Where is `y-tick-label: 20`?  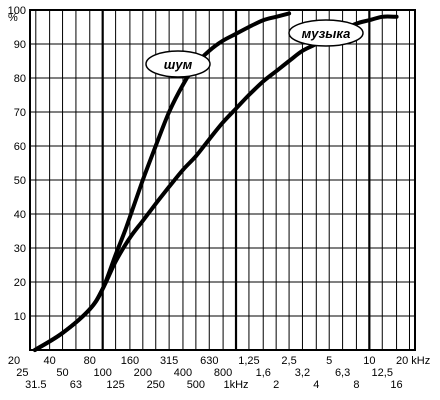 y-tick-label: 20 is located at coordinates (20, 283).